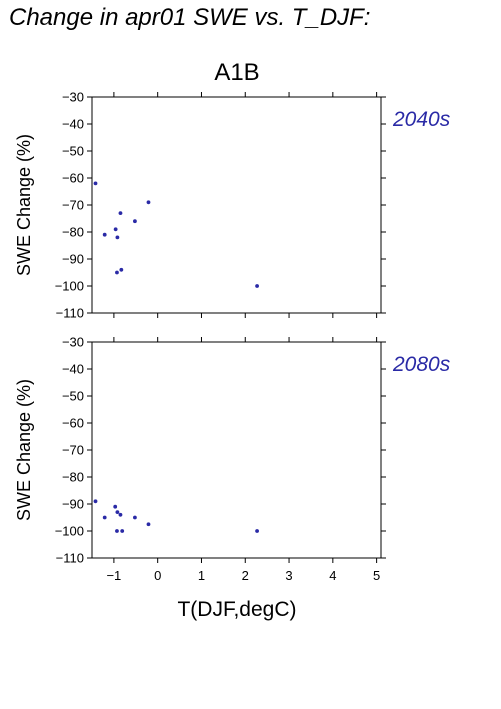  Describe the element at coordinates (236, 72) in the screenshot. I see `scenario-title: A1B` at that location.